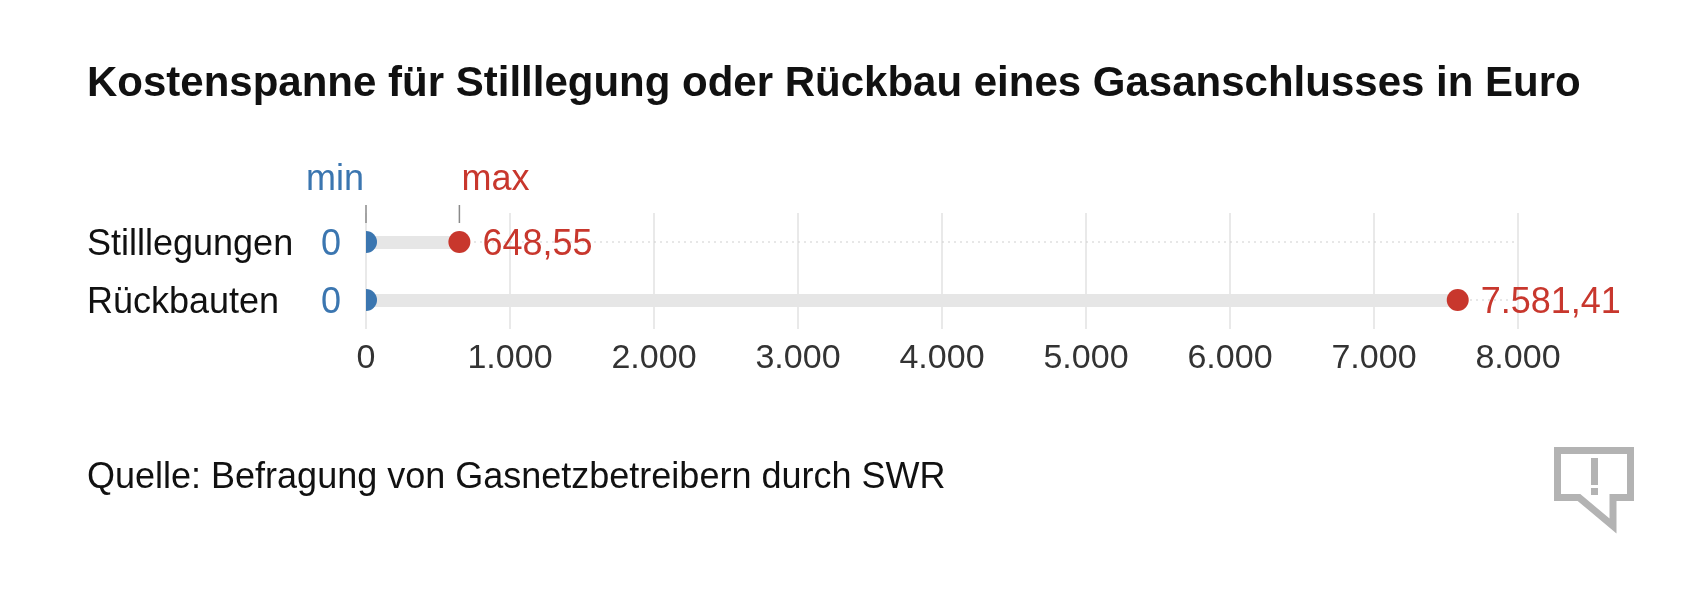 This screenshot has height=596, width=1708. I want to click on x-tick-label: 7.000, so click(1374, 356).